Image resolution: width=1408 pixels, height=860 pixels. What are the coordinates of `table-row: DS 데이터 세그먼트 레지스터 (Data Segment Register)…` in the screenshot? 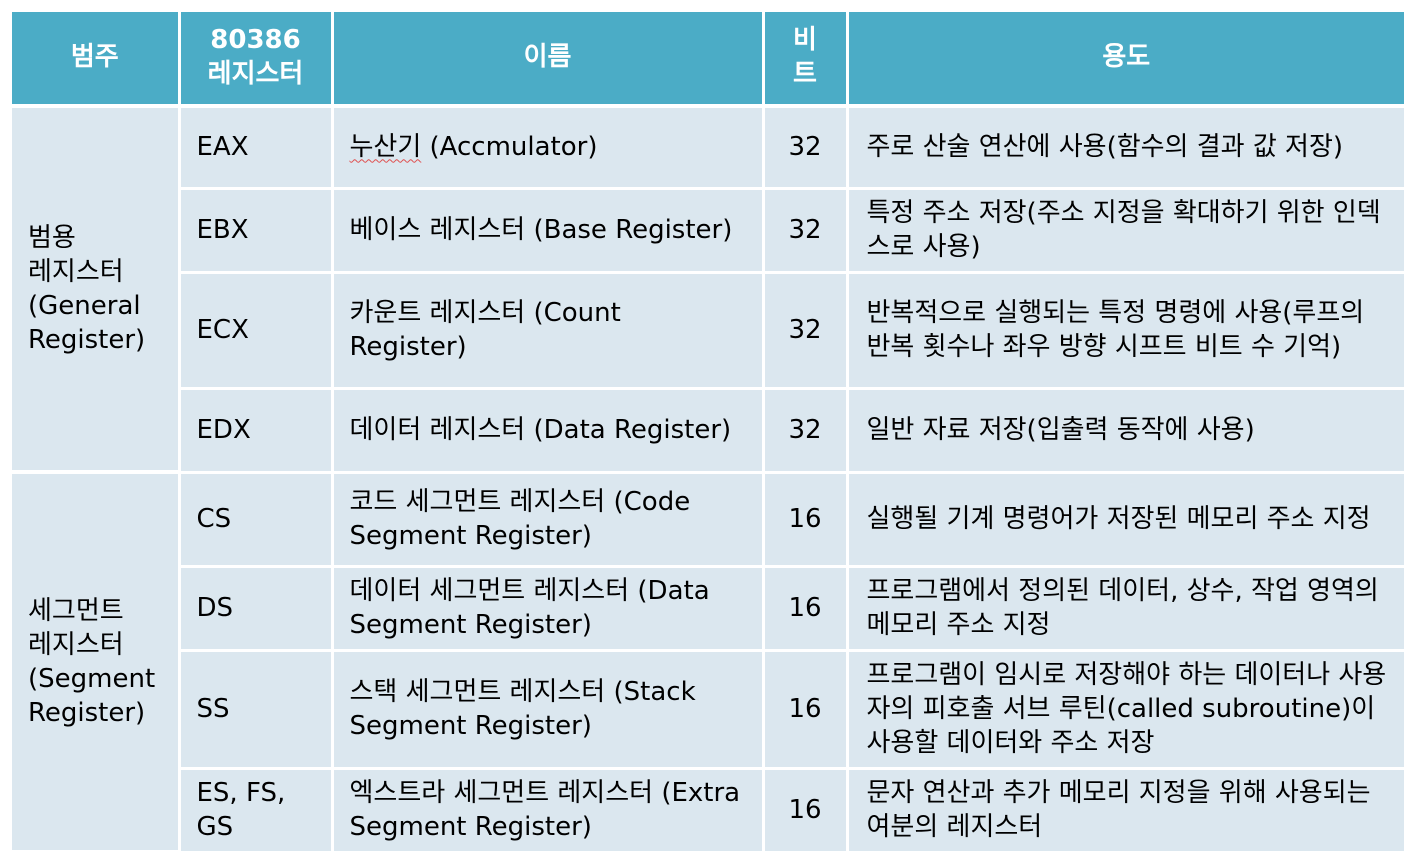 It's located at (708, 609).